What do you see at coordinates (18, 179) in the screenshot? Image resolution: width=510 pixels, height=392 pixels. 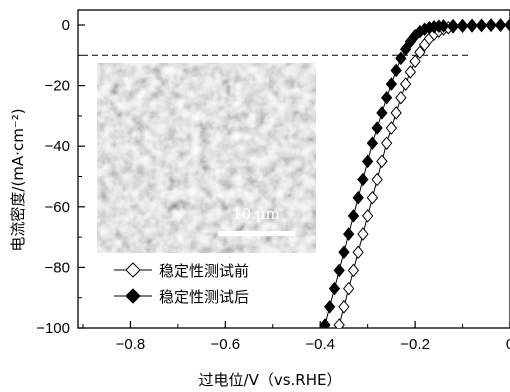 I see `y-axis-title: 电流密度/(mA·cm⁻²)` at bounding box center [18, 179].